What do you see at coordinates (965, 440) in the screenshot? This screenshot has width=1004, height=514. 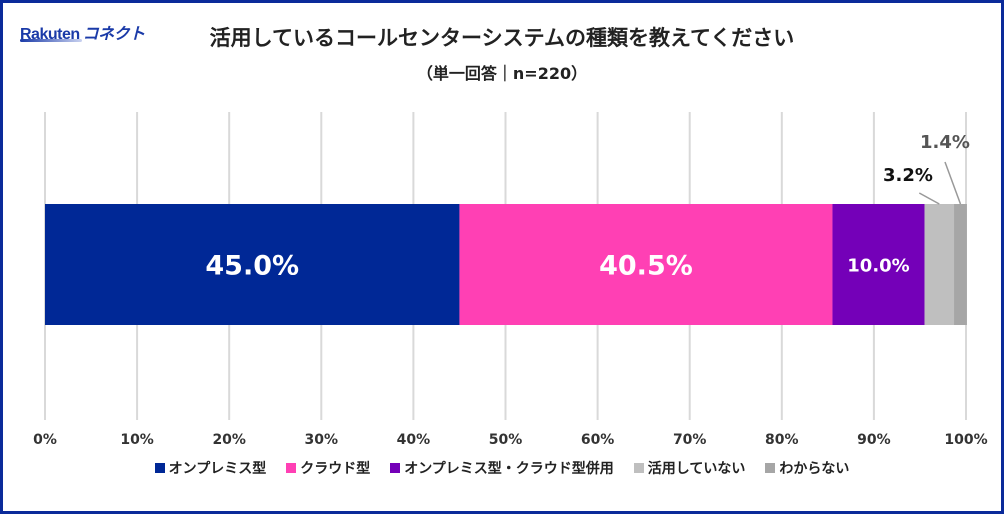 I see `x-tick-label: 100%` at bounding box center [965, 440].